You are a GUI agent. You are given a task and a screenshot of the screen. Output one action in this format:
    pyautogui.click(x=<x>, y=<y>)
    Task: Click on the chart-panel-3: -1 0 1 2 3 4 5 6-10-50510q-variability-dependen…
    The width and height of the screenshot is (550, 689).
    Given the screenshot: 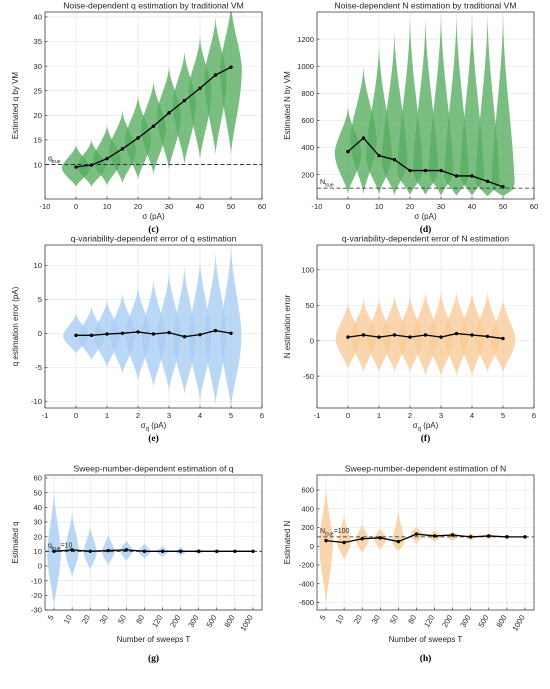 What is the action you would take?
    pyautogui.click(x=137, y=339)
    